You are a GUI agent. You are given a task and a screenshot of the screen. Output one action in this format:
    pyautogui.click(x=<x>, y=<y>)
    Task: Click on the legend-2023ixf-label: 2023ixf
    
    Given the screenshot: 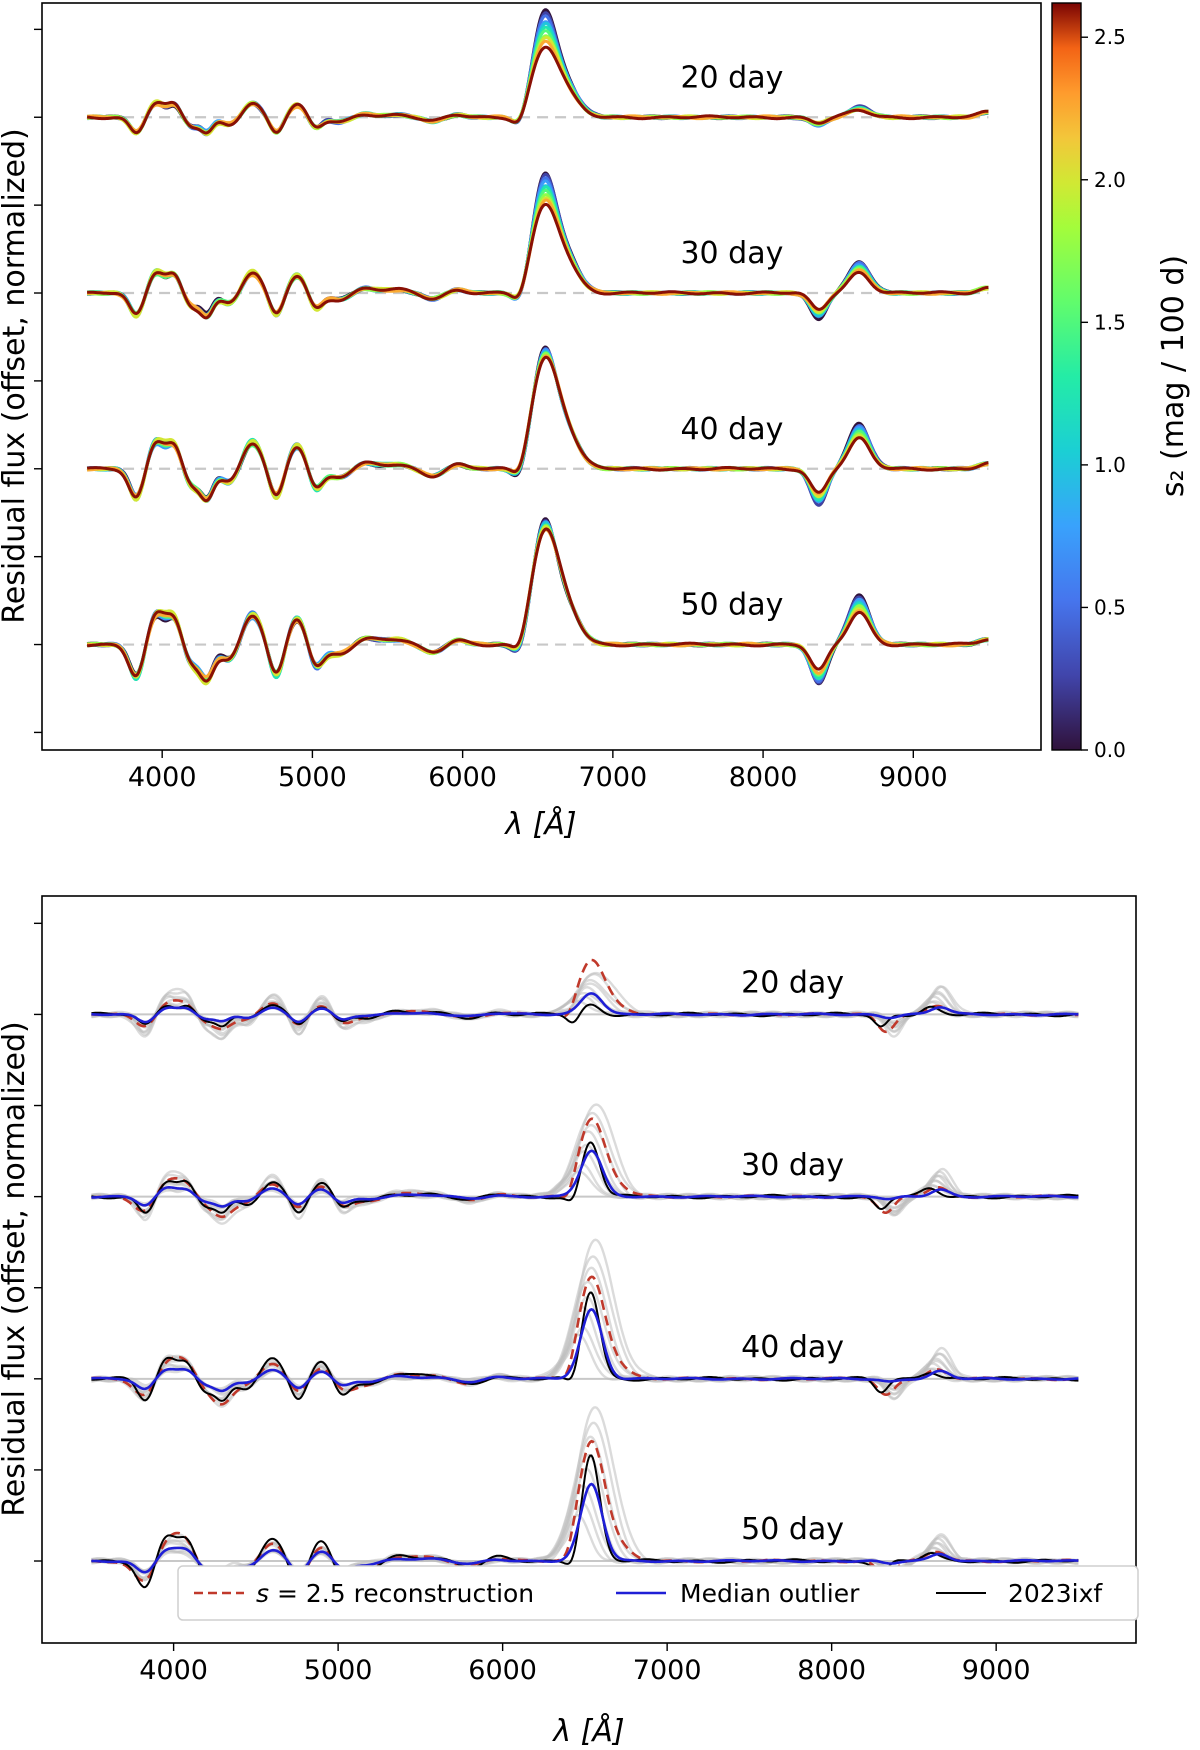 What is the action you would take?
    pyautogui.click(x=1055, y=1593)
    